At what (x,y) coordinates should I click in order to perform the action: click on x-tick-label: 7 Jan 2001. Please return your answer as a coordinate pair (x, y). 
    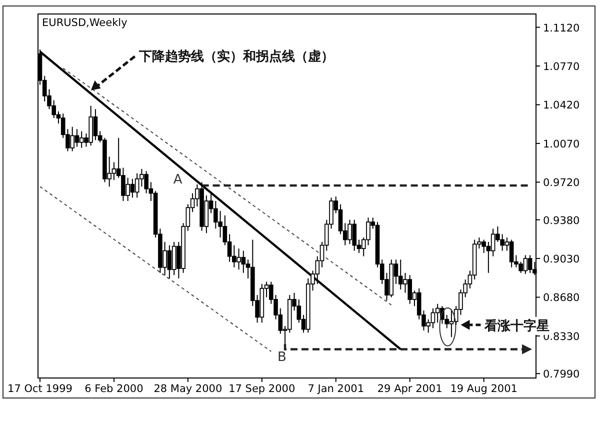
    Looking at the image, I should click on (336, 389).